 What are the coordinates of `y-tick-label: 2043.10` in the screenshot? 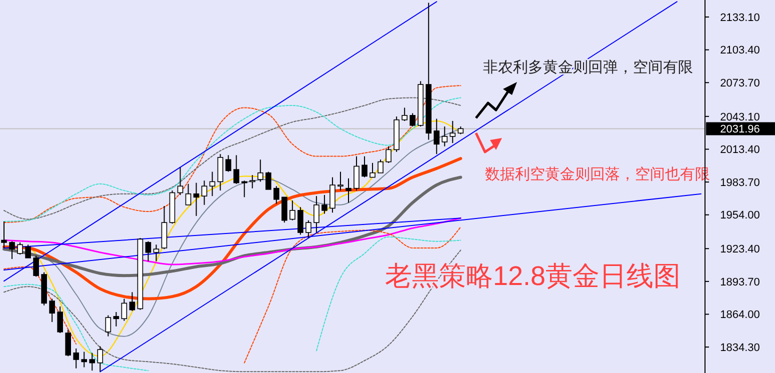 It's located at (740, 117).